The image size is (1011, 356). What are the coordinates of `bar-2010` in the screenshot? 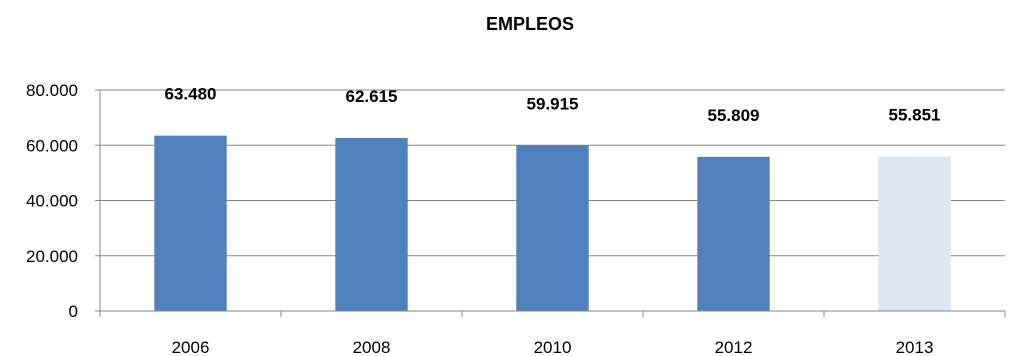 It's located at (552, 228).